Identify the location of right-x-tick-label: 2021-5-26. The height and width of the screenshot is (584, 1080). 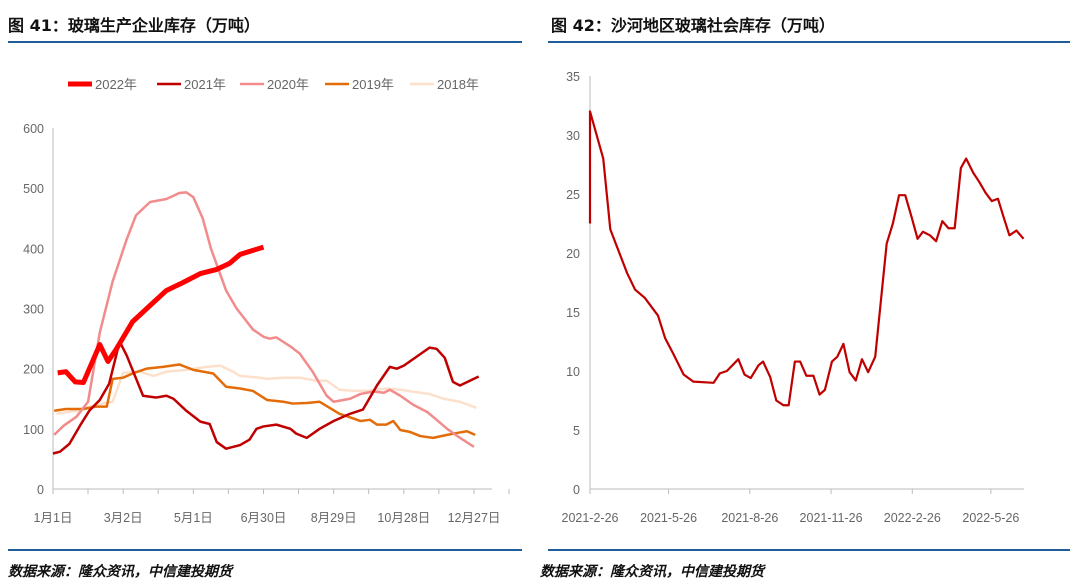
(668, 518).